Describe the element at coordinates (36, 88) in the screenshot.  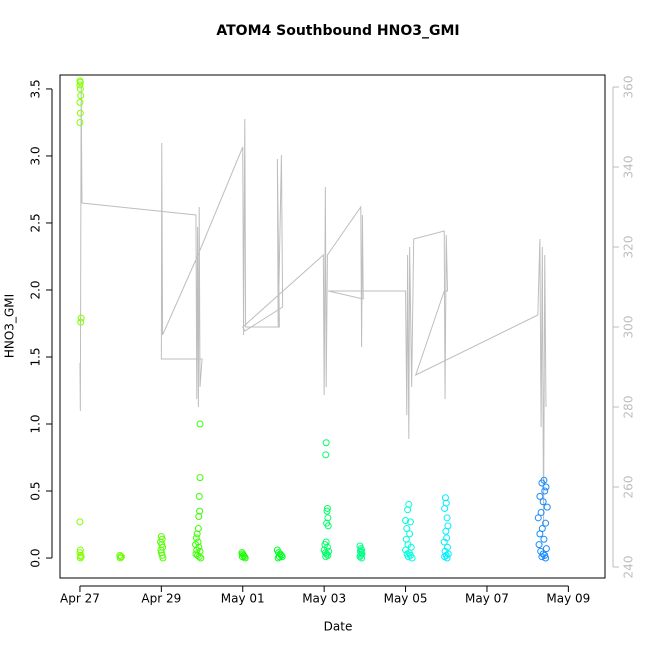
I see `y-tick-label: 3.5` at that location.